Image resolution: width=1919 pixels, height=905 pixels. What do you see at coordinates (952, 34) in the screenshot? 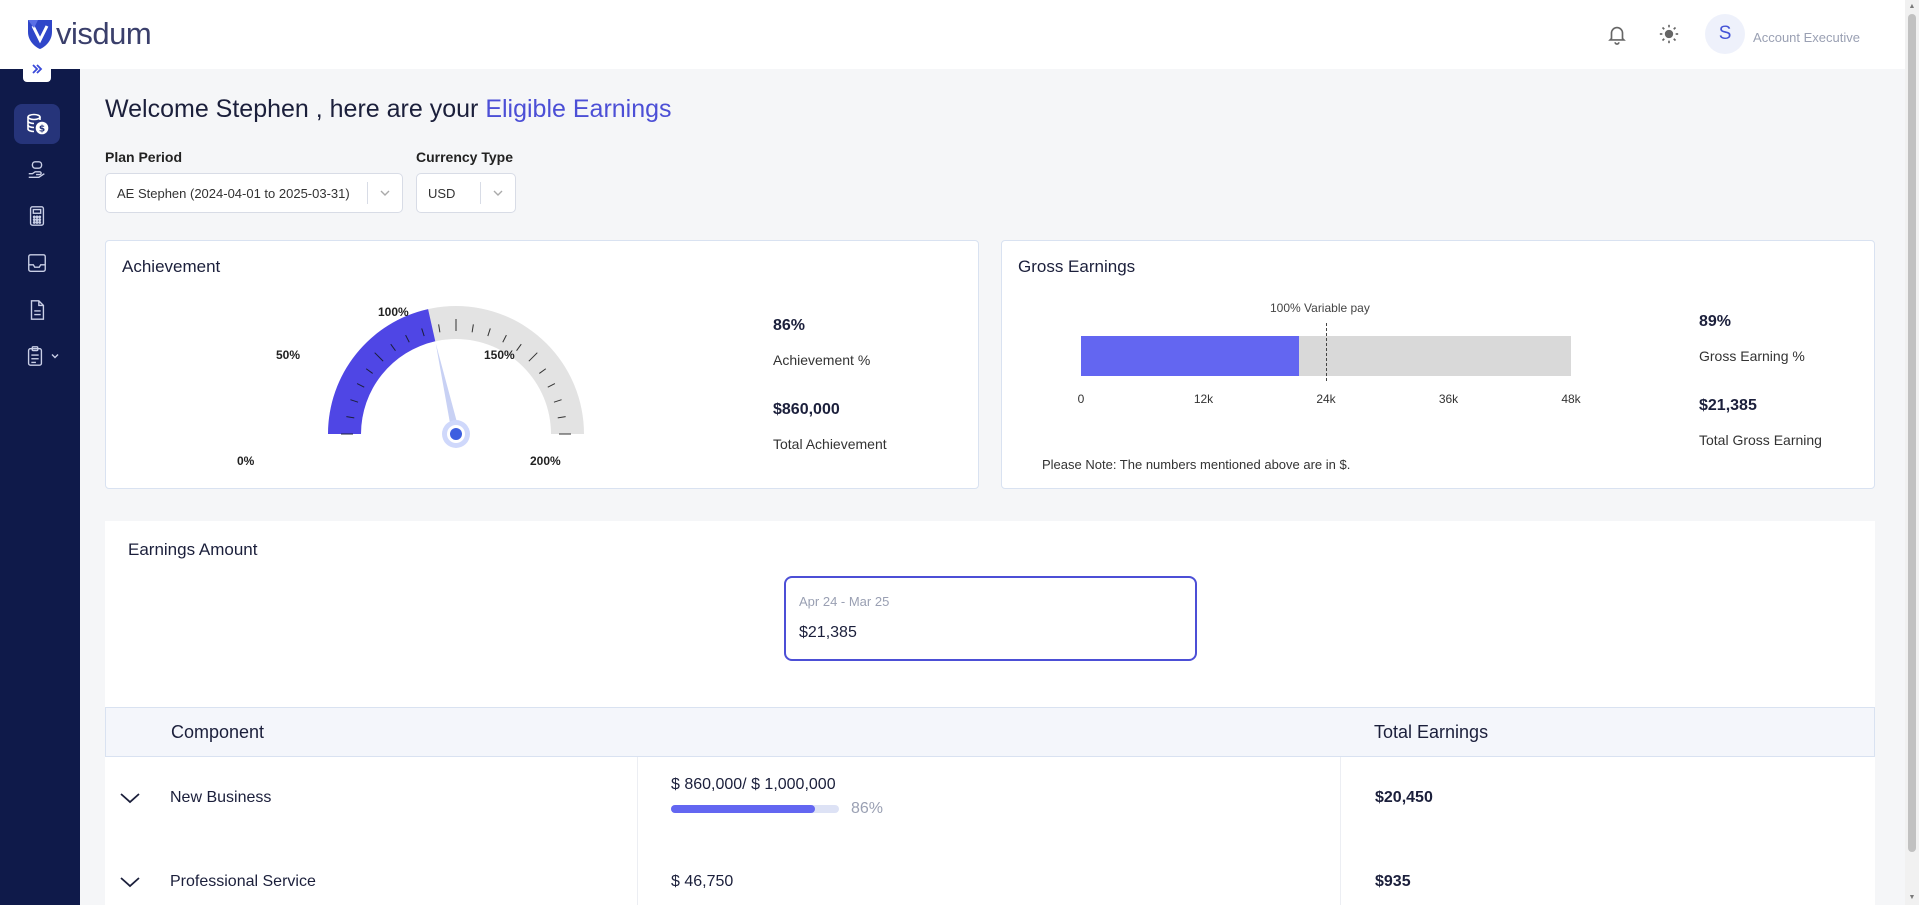
I see `top-header: visdum S Account Executive` at bounding box center [952, 34].